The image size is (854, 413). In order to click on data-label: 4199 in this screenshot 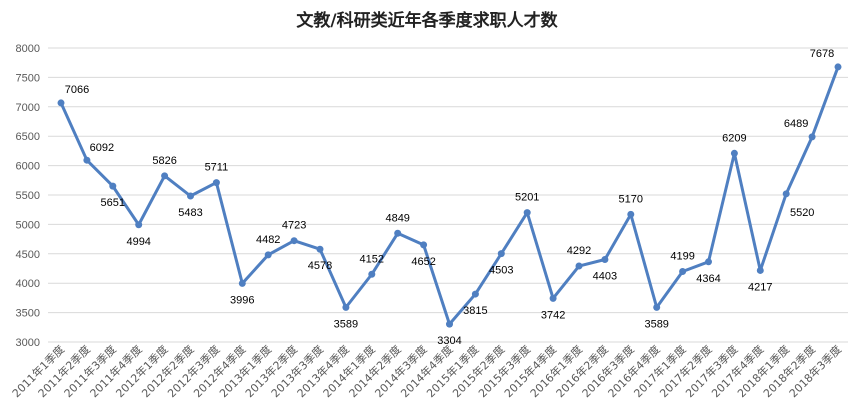, I will do `click(682, 256)`.